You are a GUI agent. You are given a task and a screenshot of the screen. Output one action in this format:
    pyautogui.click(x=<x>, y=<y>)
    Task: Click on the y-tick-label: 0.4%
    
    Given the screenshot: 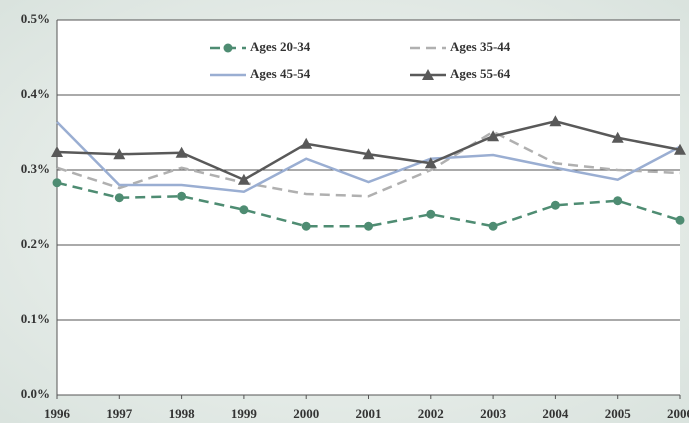 What is the action you would take?
    pyautogui.click(x=35, y=93)
    